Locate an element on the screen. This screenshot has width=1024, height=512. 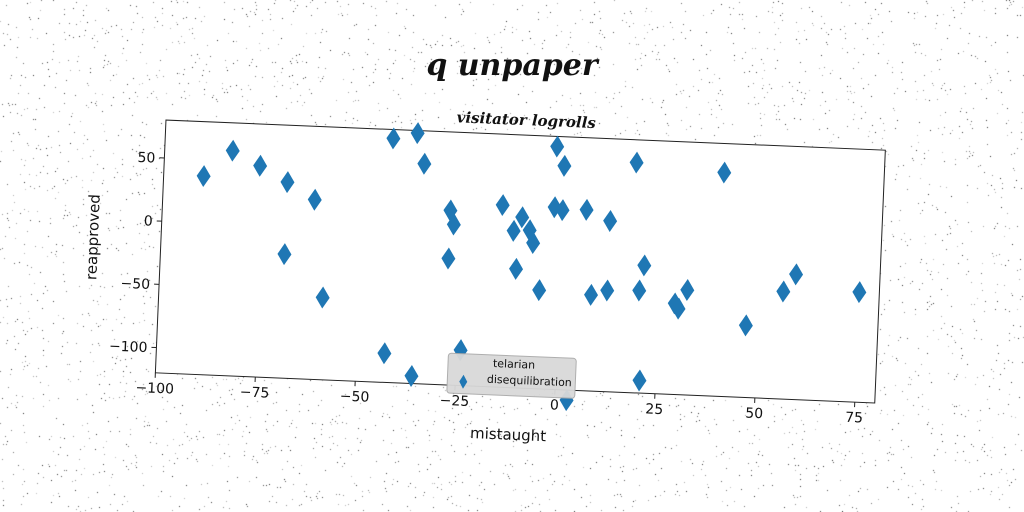
x-tick-label: 0 is located at coordinates (555, 405).